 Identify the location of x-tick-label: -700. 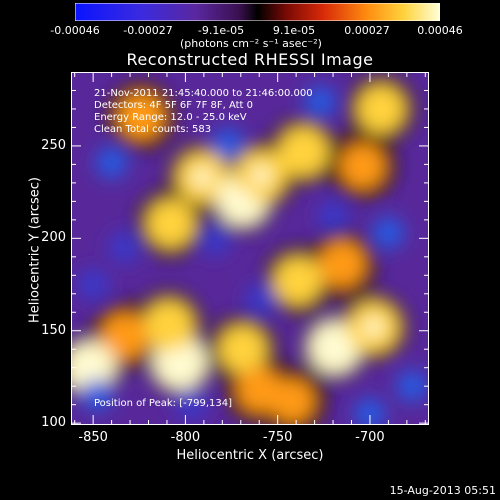
(370, 437).